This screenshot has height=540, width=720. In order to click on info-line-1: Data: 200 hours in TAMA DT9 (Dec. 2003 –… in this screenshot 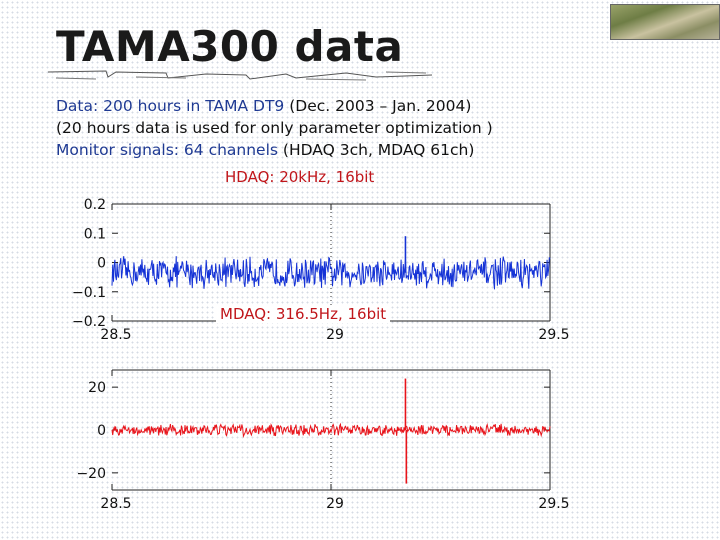, I will do `click(263, 106)`.